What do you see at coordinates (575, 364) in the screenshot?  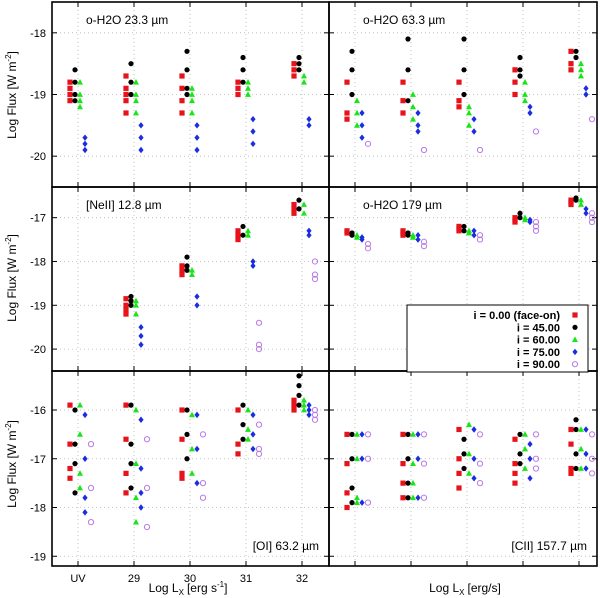 I see `legend-marker-i90` at bounding box center [575, 364].